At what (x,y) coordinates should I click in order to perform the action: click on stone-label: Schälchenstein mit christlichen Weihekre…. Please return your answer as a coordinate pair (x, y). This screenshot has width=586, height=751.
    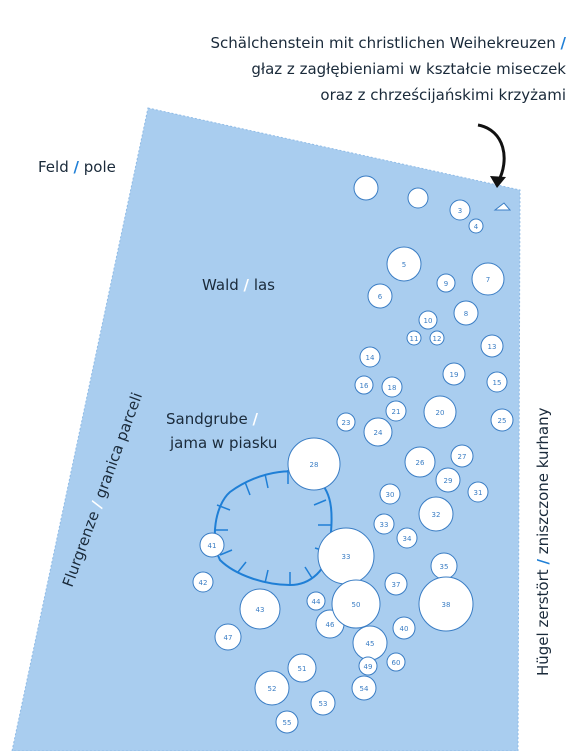
    Looking at the image, I should click on (388, 43).